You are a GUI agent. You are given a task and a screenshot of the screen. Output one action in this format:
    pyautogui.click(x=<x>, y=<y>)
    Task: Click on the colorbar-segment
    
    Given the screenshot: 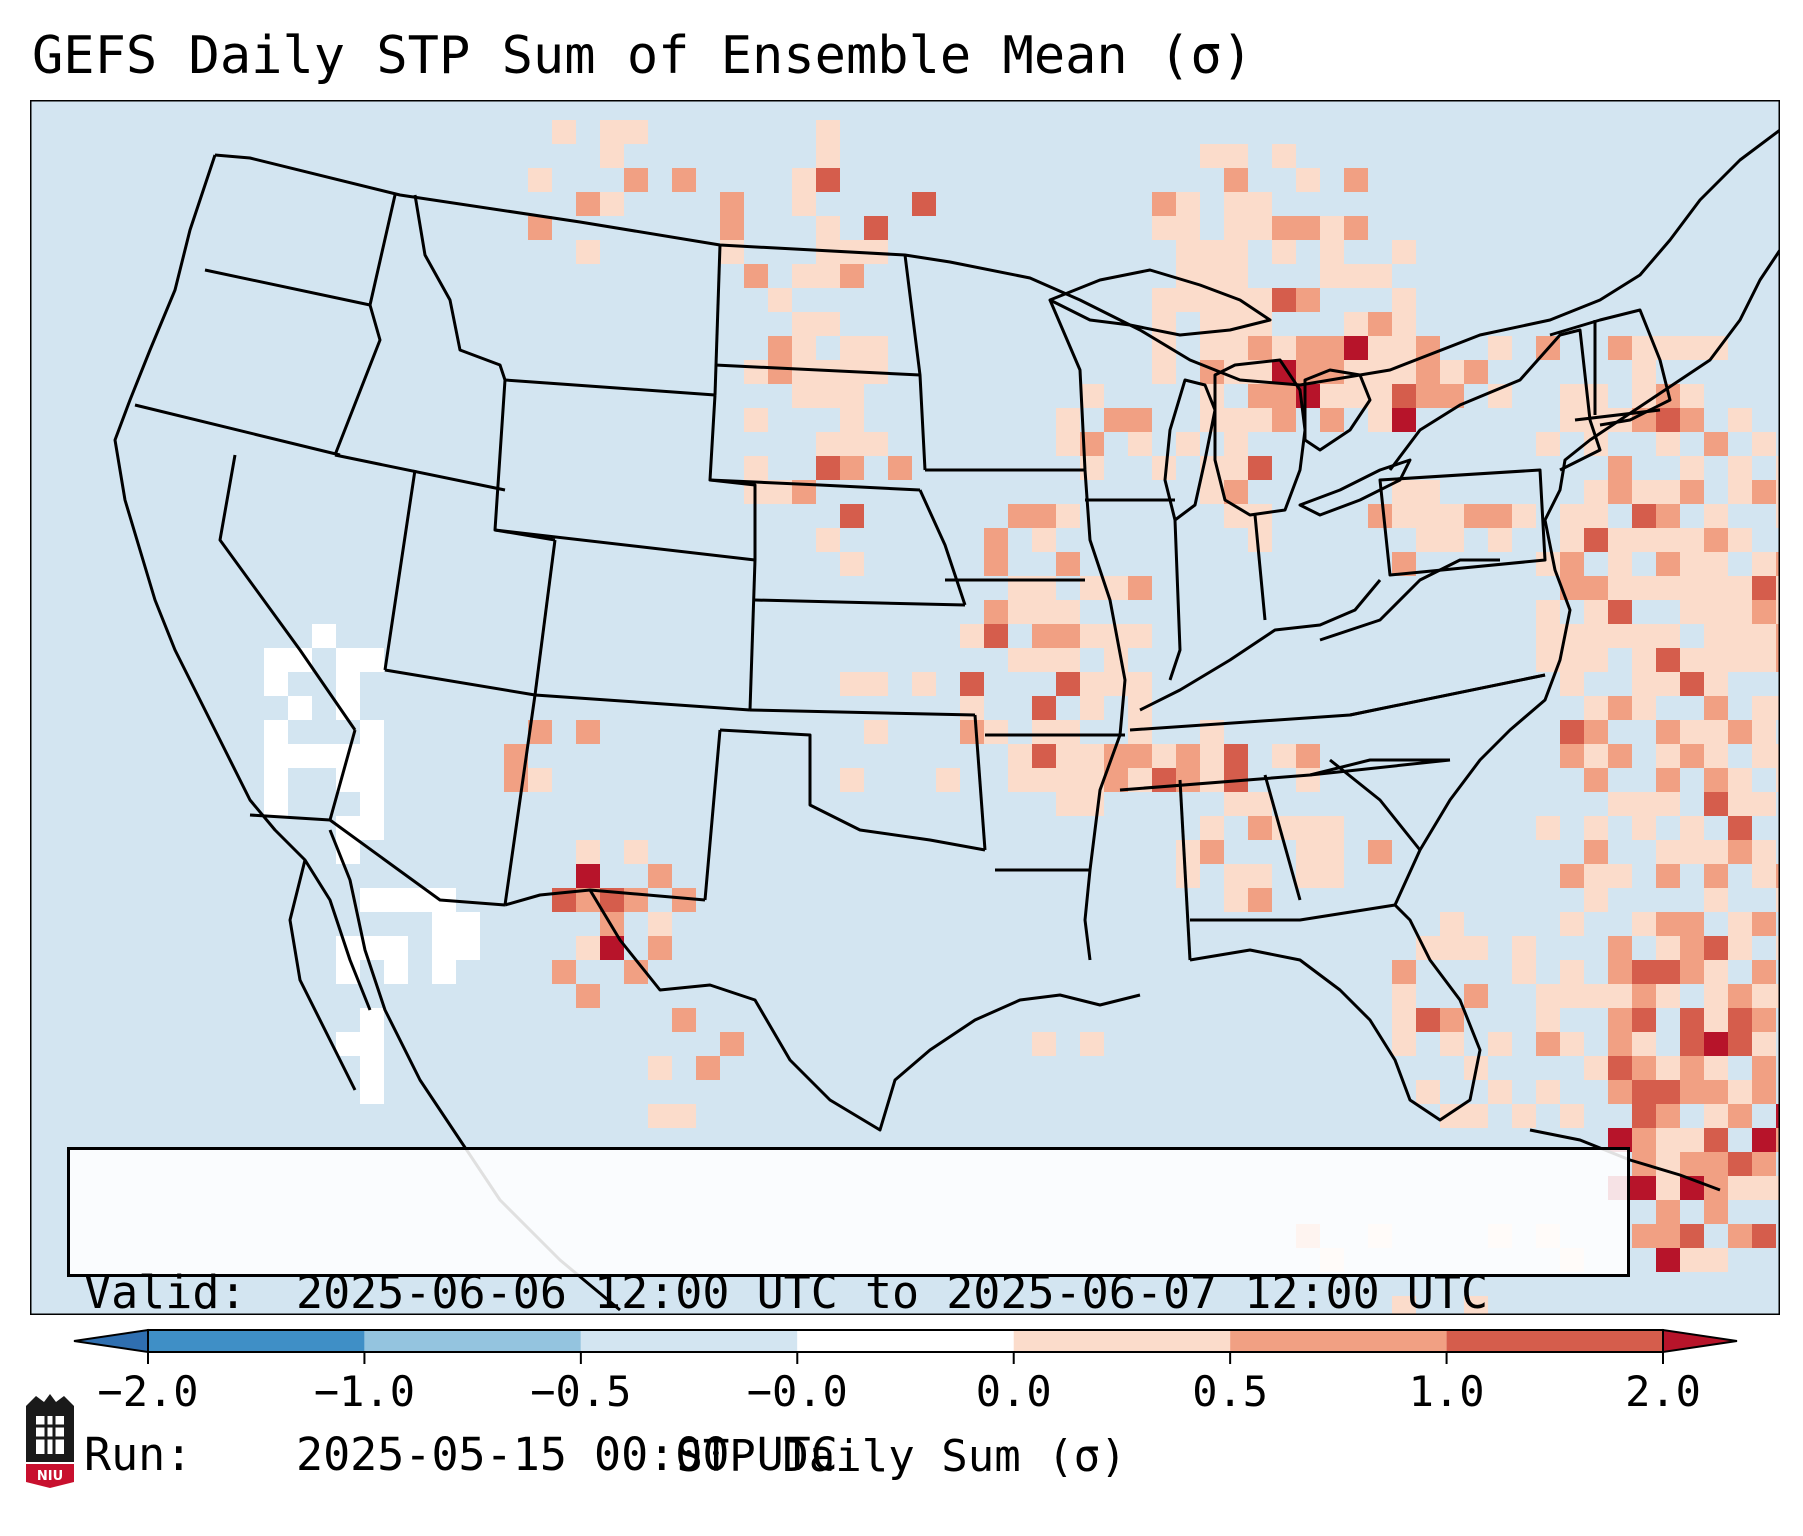 What is the action you would take?
    pyautogui.click(x=472, y=1341)
    